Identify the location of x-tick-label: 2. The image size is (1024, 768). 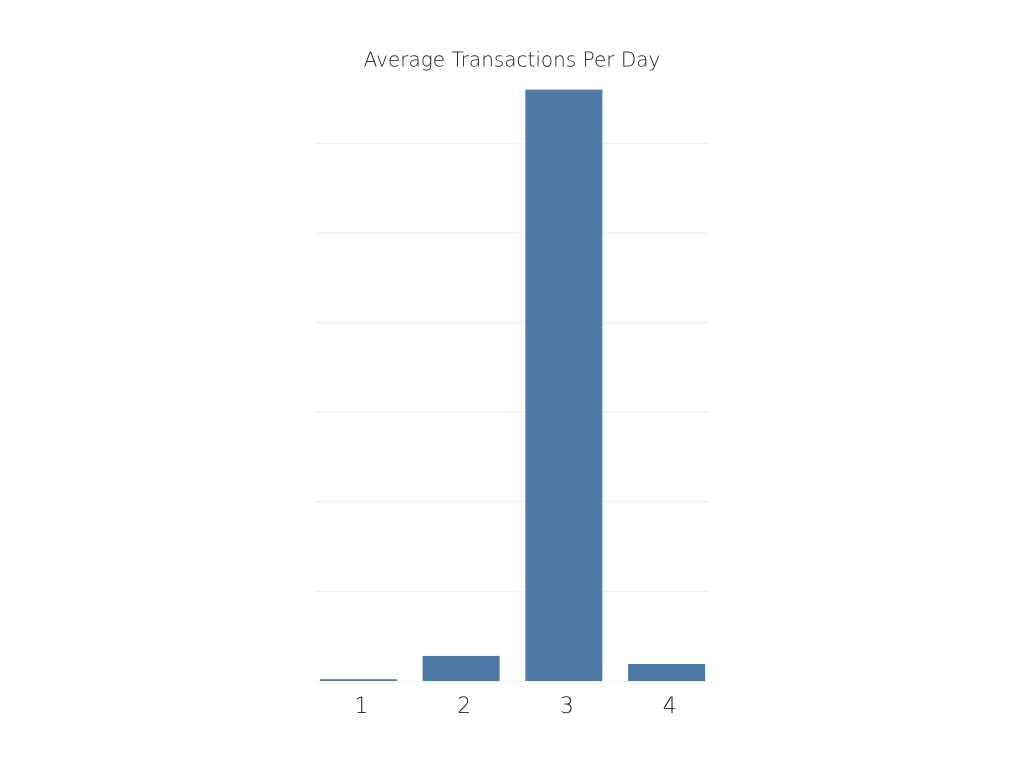
(464, 706).